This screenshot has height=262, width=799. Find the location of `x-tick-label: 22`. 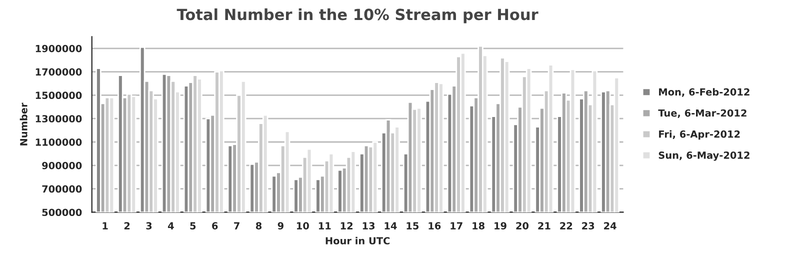

x-tick-label: 22 is located at coordinates (566, 226).